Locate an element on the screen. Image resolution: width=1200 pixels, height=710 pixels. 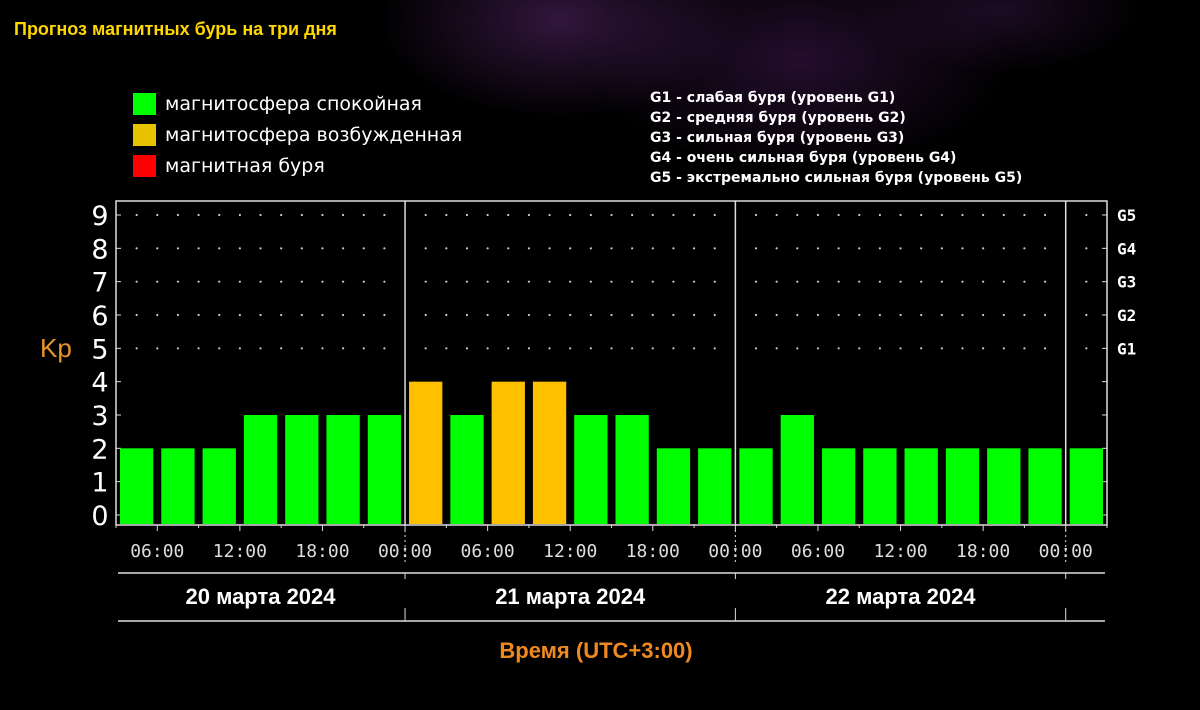
legend-label: магнитная буря is located at coordinates (245, 165).